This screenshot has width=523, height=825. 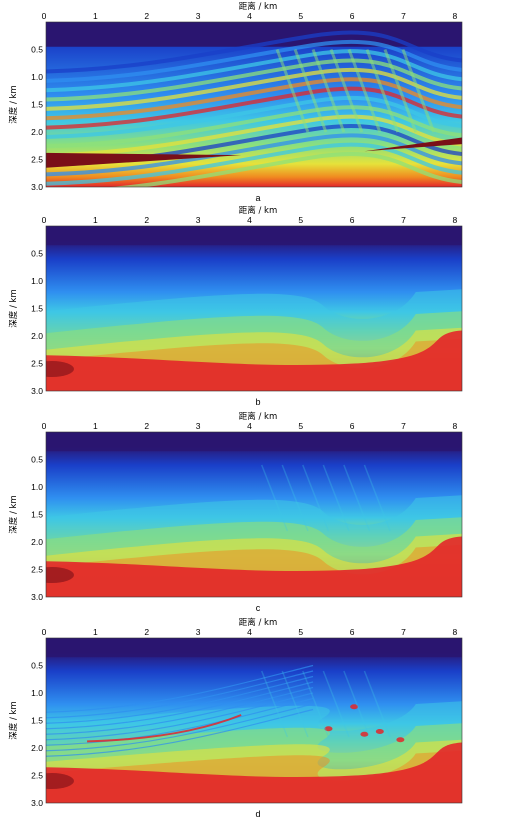 What do you see at coordinates (257, 402) in the screenshot?
I see `panel-label: b` at bounding box center [257, 402].